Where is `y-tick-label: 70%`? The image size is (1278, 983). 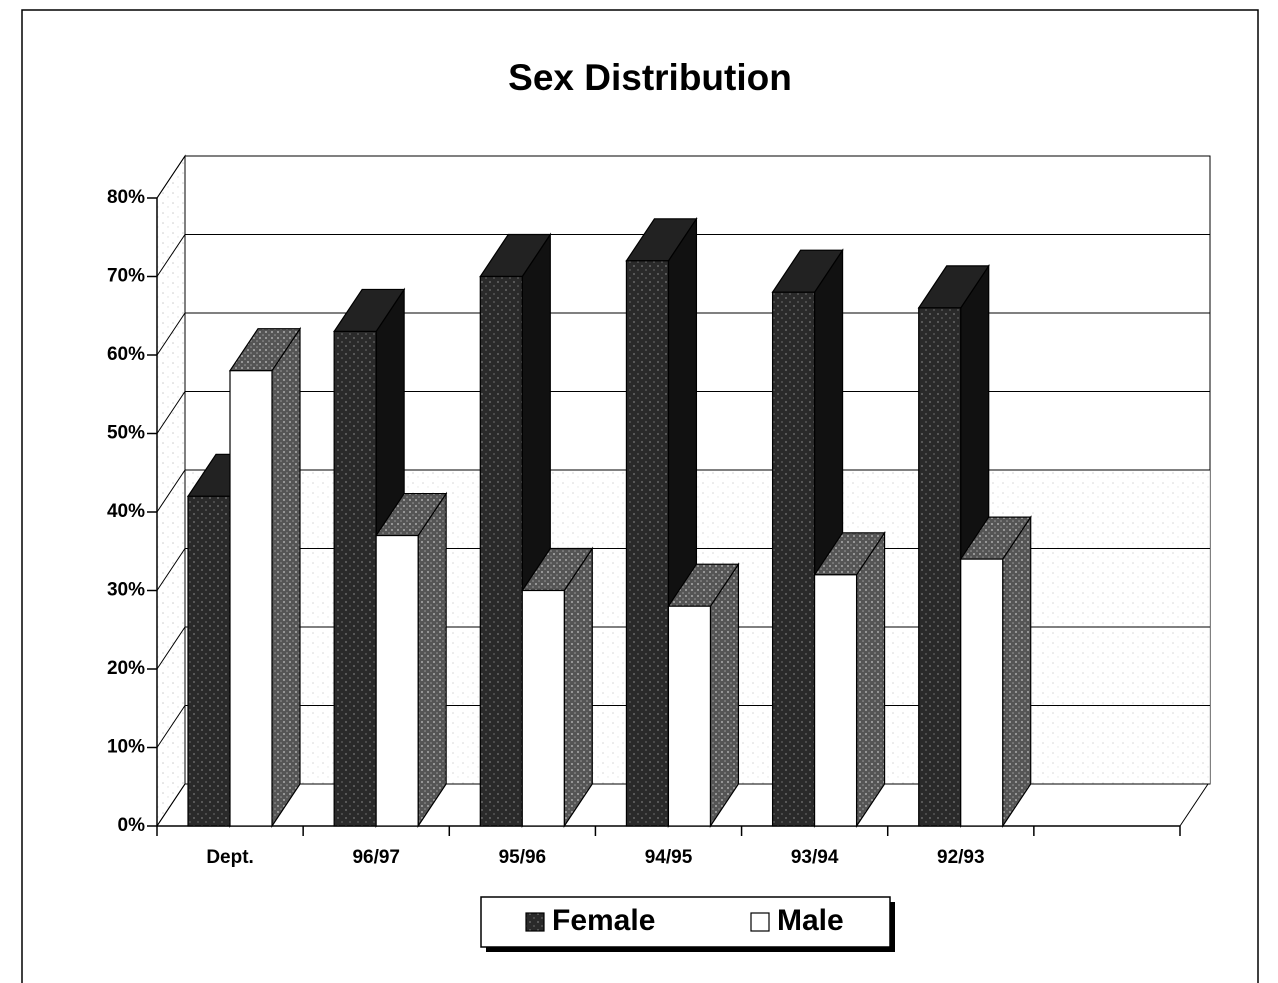 y-tick-label: 70% is located at coordinates (126, 276).